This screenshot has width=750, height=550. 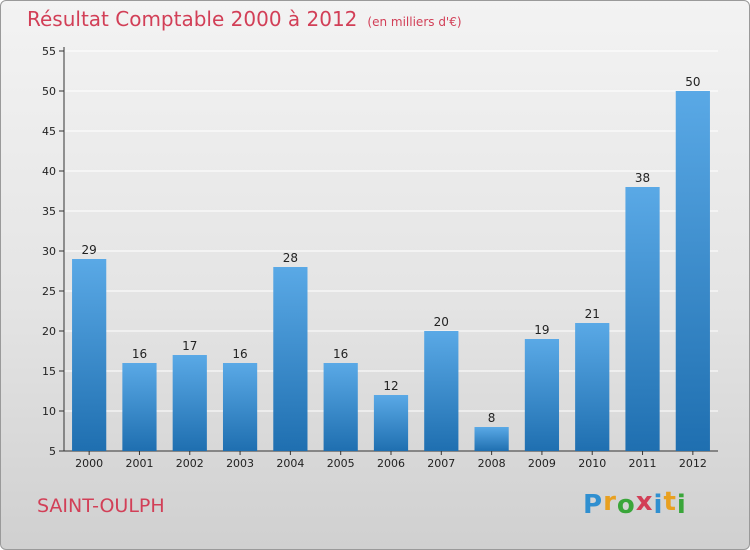 I want to click on data-label-2007: 20, so click(x=441, y=322).